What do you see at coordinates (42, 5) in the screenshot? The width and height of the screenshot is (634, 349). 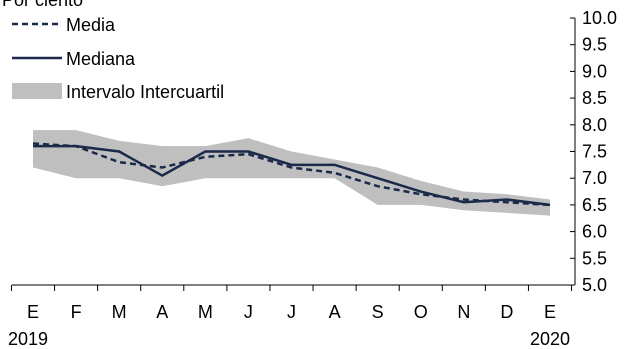 I see `chart-title: Por ciento` at bounding box center [42, 5].